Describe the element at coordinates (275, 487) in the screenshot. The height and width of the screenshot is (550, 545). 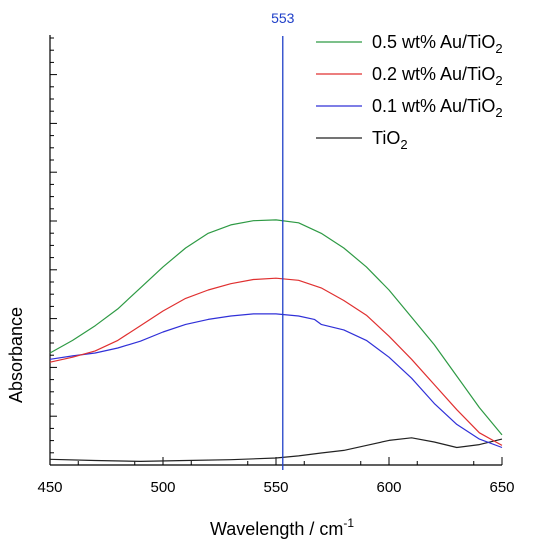
I see `x-tick-label: 550` at that location.